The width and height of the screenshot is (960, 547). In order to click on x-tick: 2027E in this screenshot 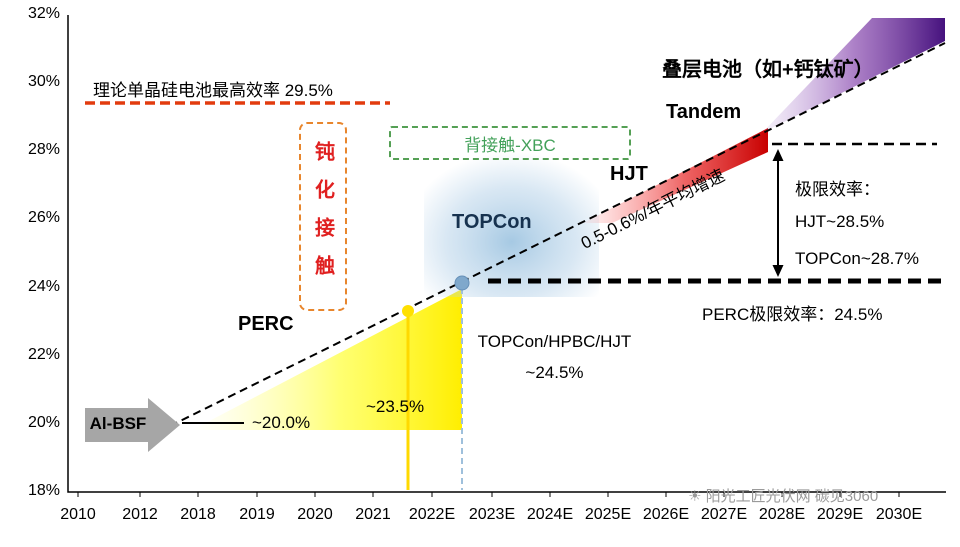, I will do `click(724, 514)`.